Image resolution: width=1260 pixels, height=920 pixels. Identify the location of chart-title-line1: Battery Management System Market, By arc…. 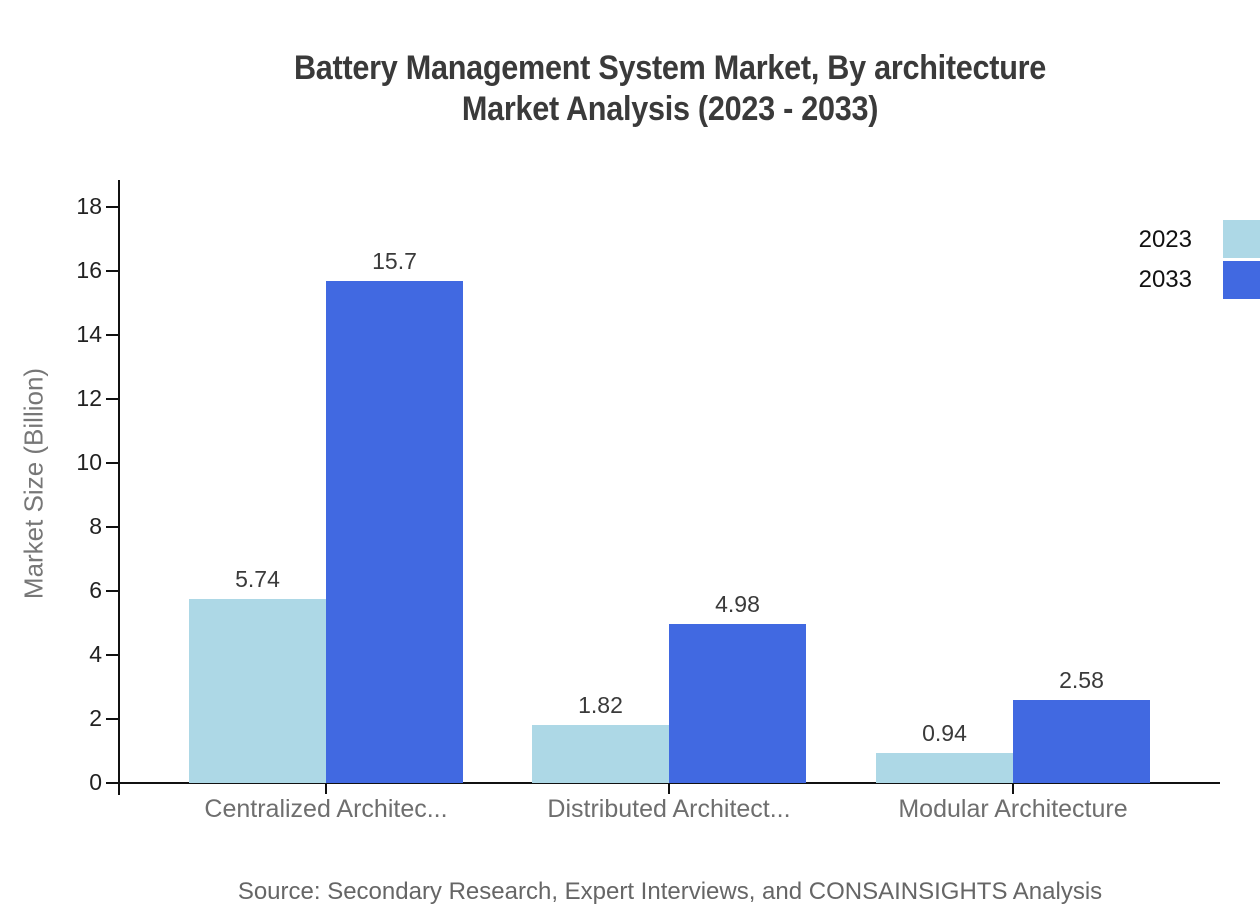
(670, 68).